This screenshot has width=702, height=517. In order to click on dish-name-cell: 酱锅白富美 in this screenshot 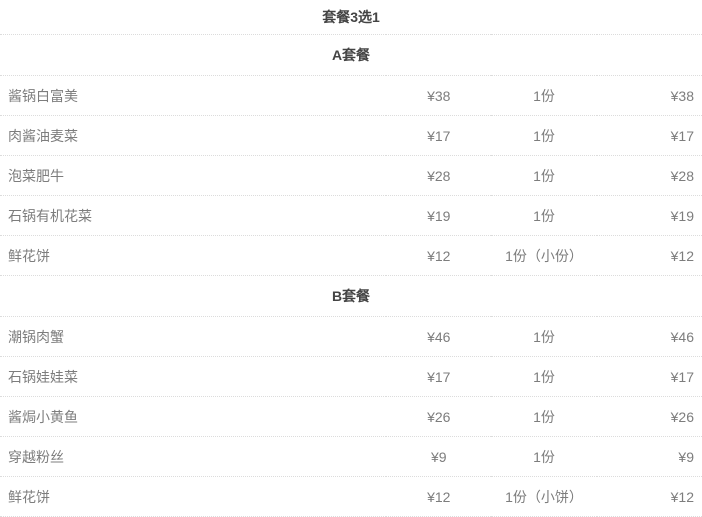, I will do `click(193, 95)`.